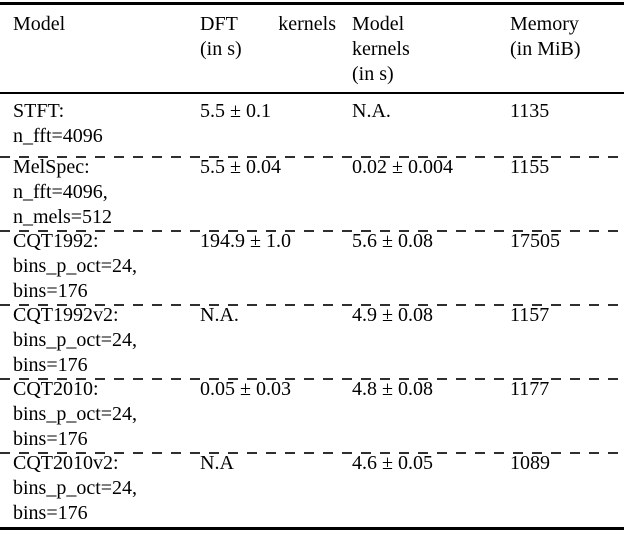 The image size is (624, 538). I want to click on column-header-dft-kernels: DFT kernels (in s), so click(276, 37).